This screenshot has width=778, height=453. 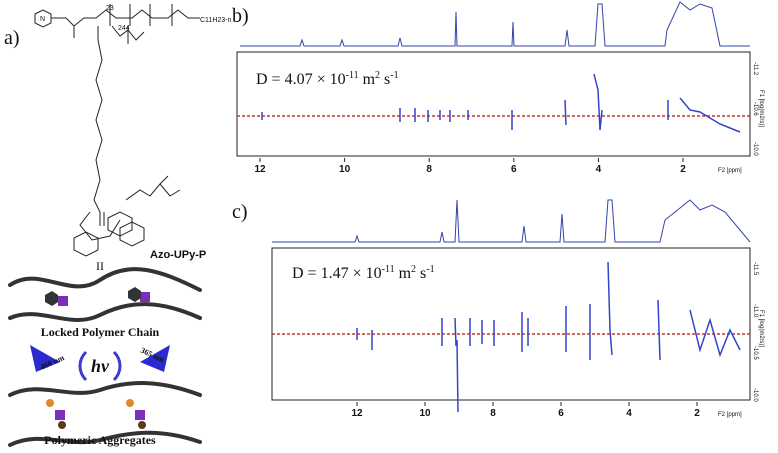 I want to click on panel-label: b), so click(x=240, y=16).